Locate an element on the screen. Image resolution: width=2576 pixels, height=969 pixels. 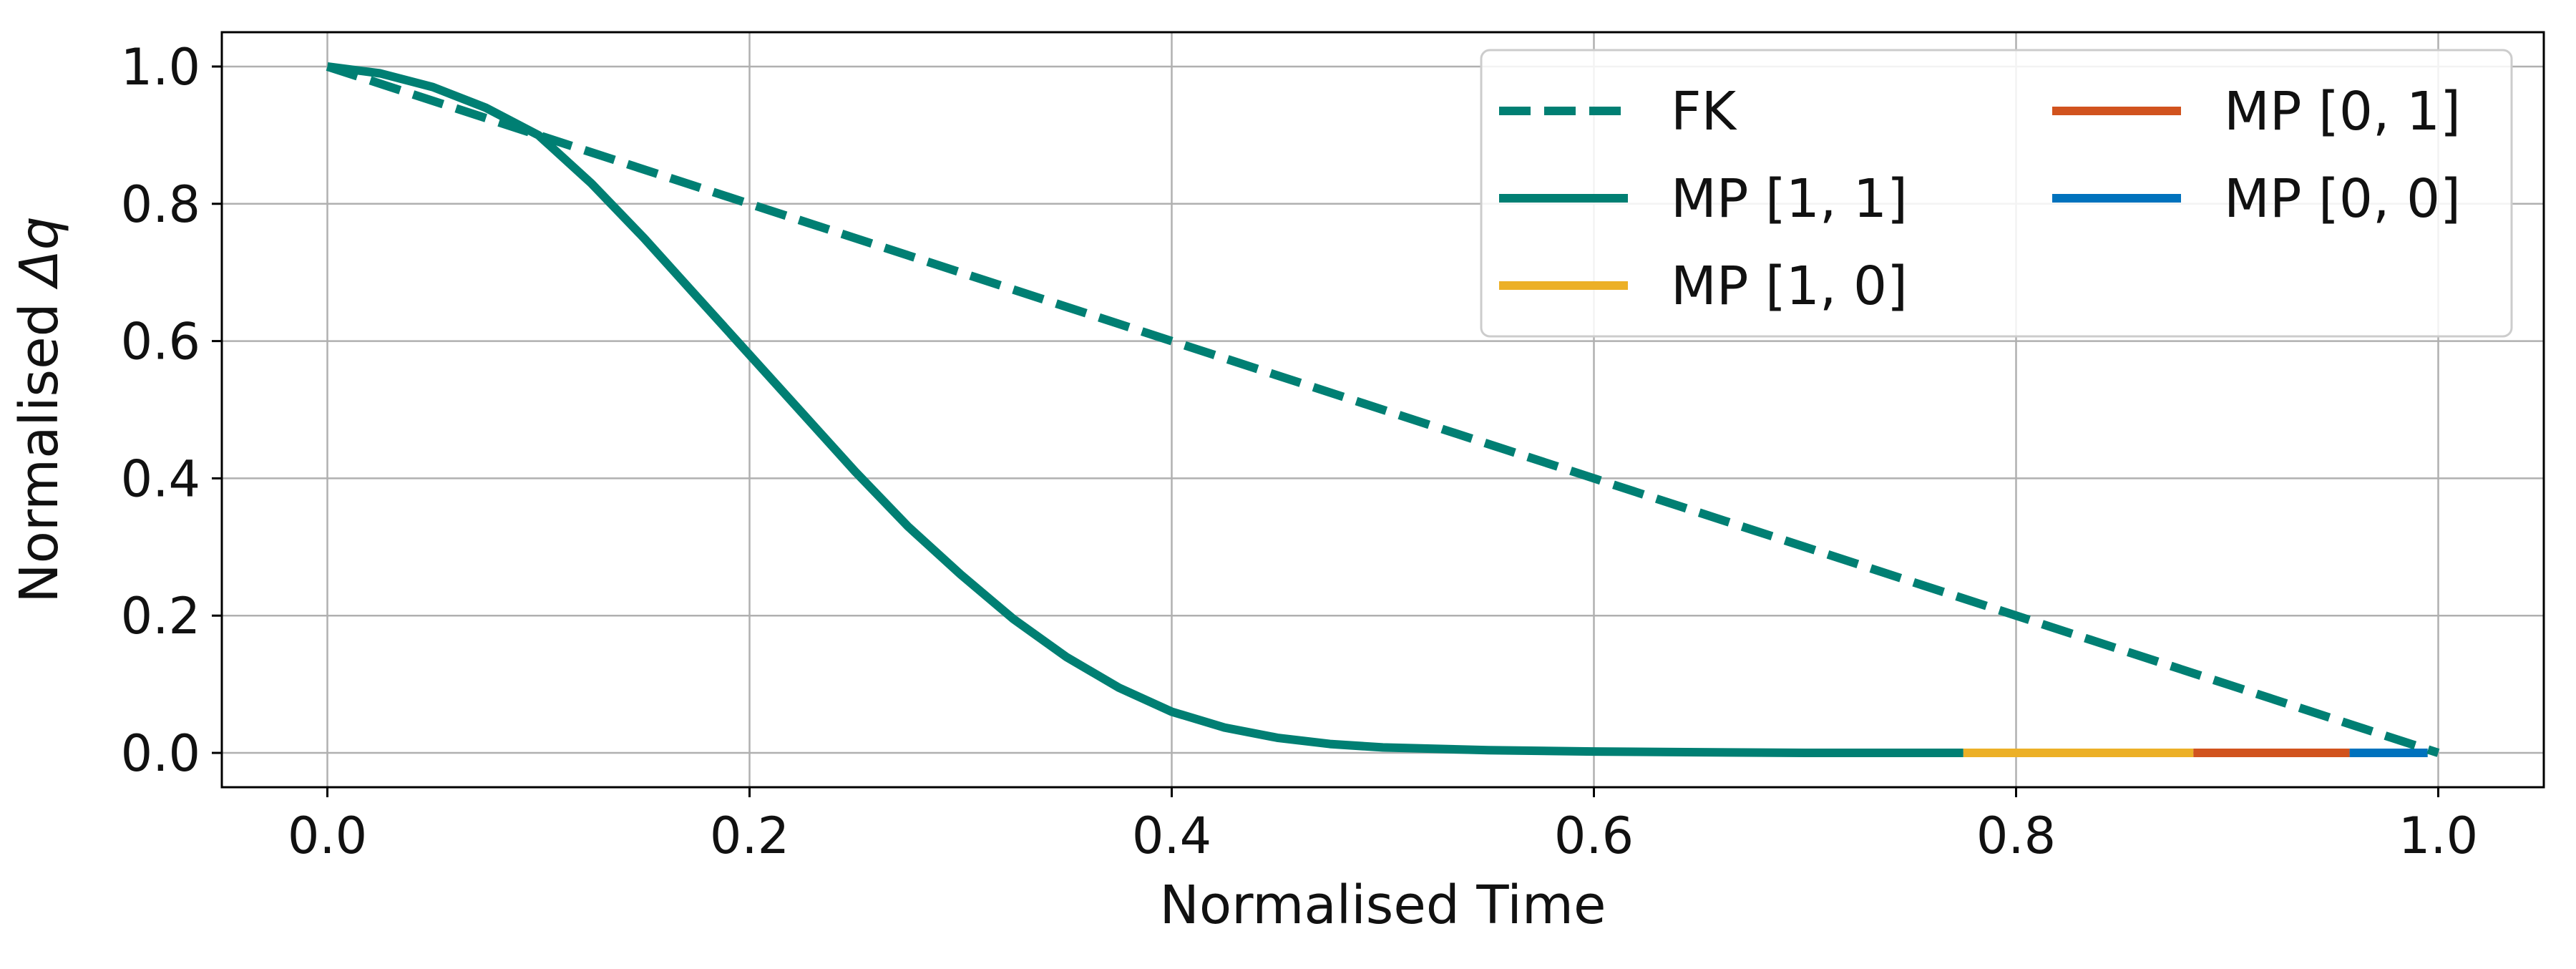
y-tick-label: 1.0 is located at coordinates (160, 67).